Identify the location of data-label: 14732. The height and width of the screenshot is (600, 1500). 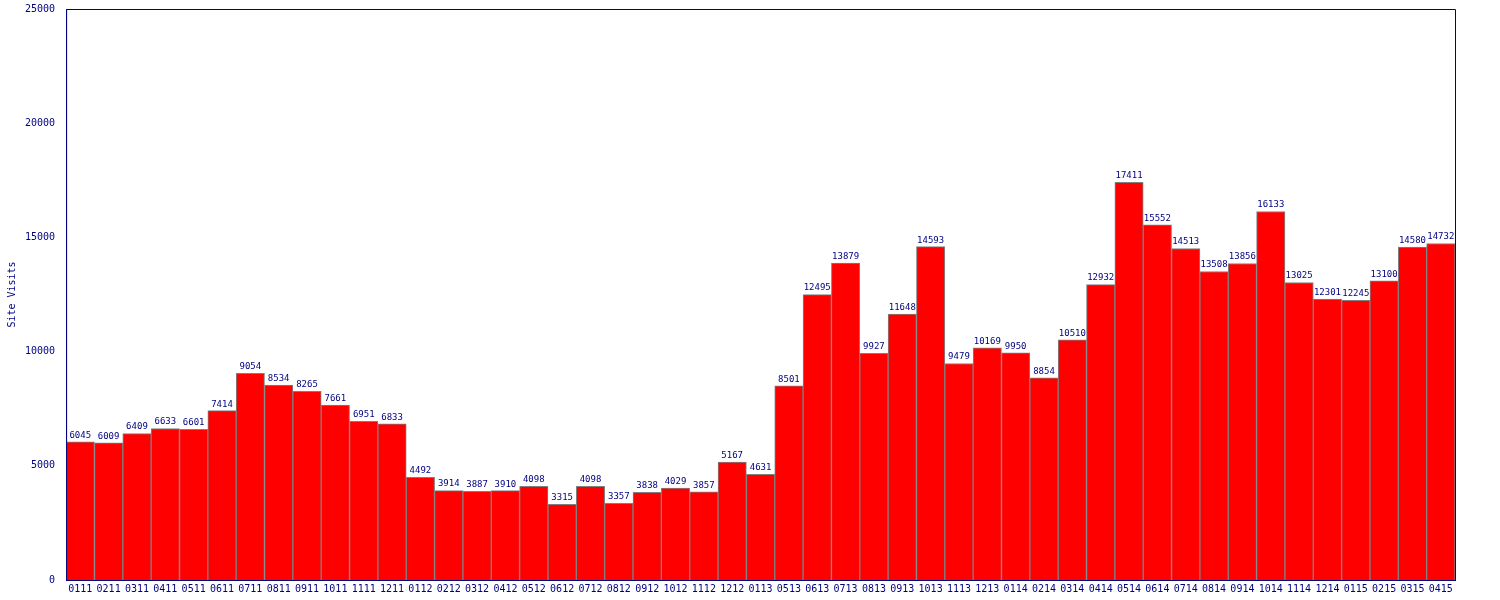
(1441, 236).